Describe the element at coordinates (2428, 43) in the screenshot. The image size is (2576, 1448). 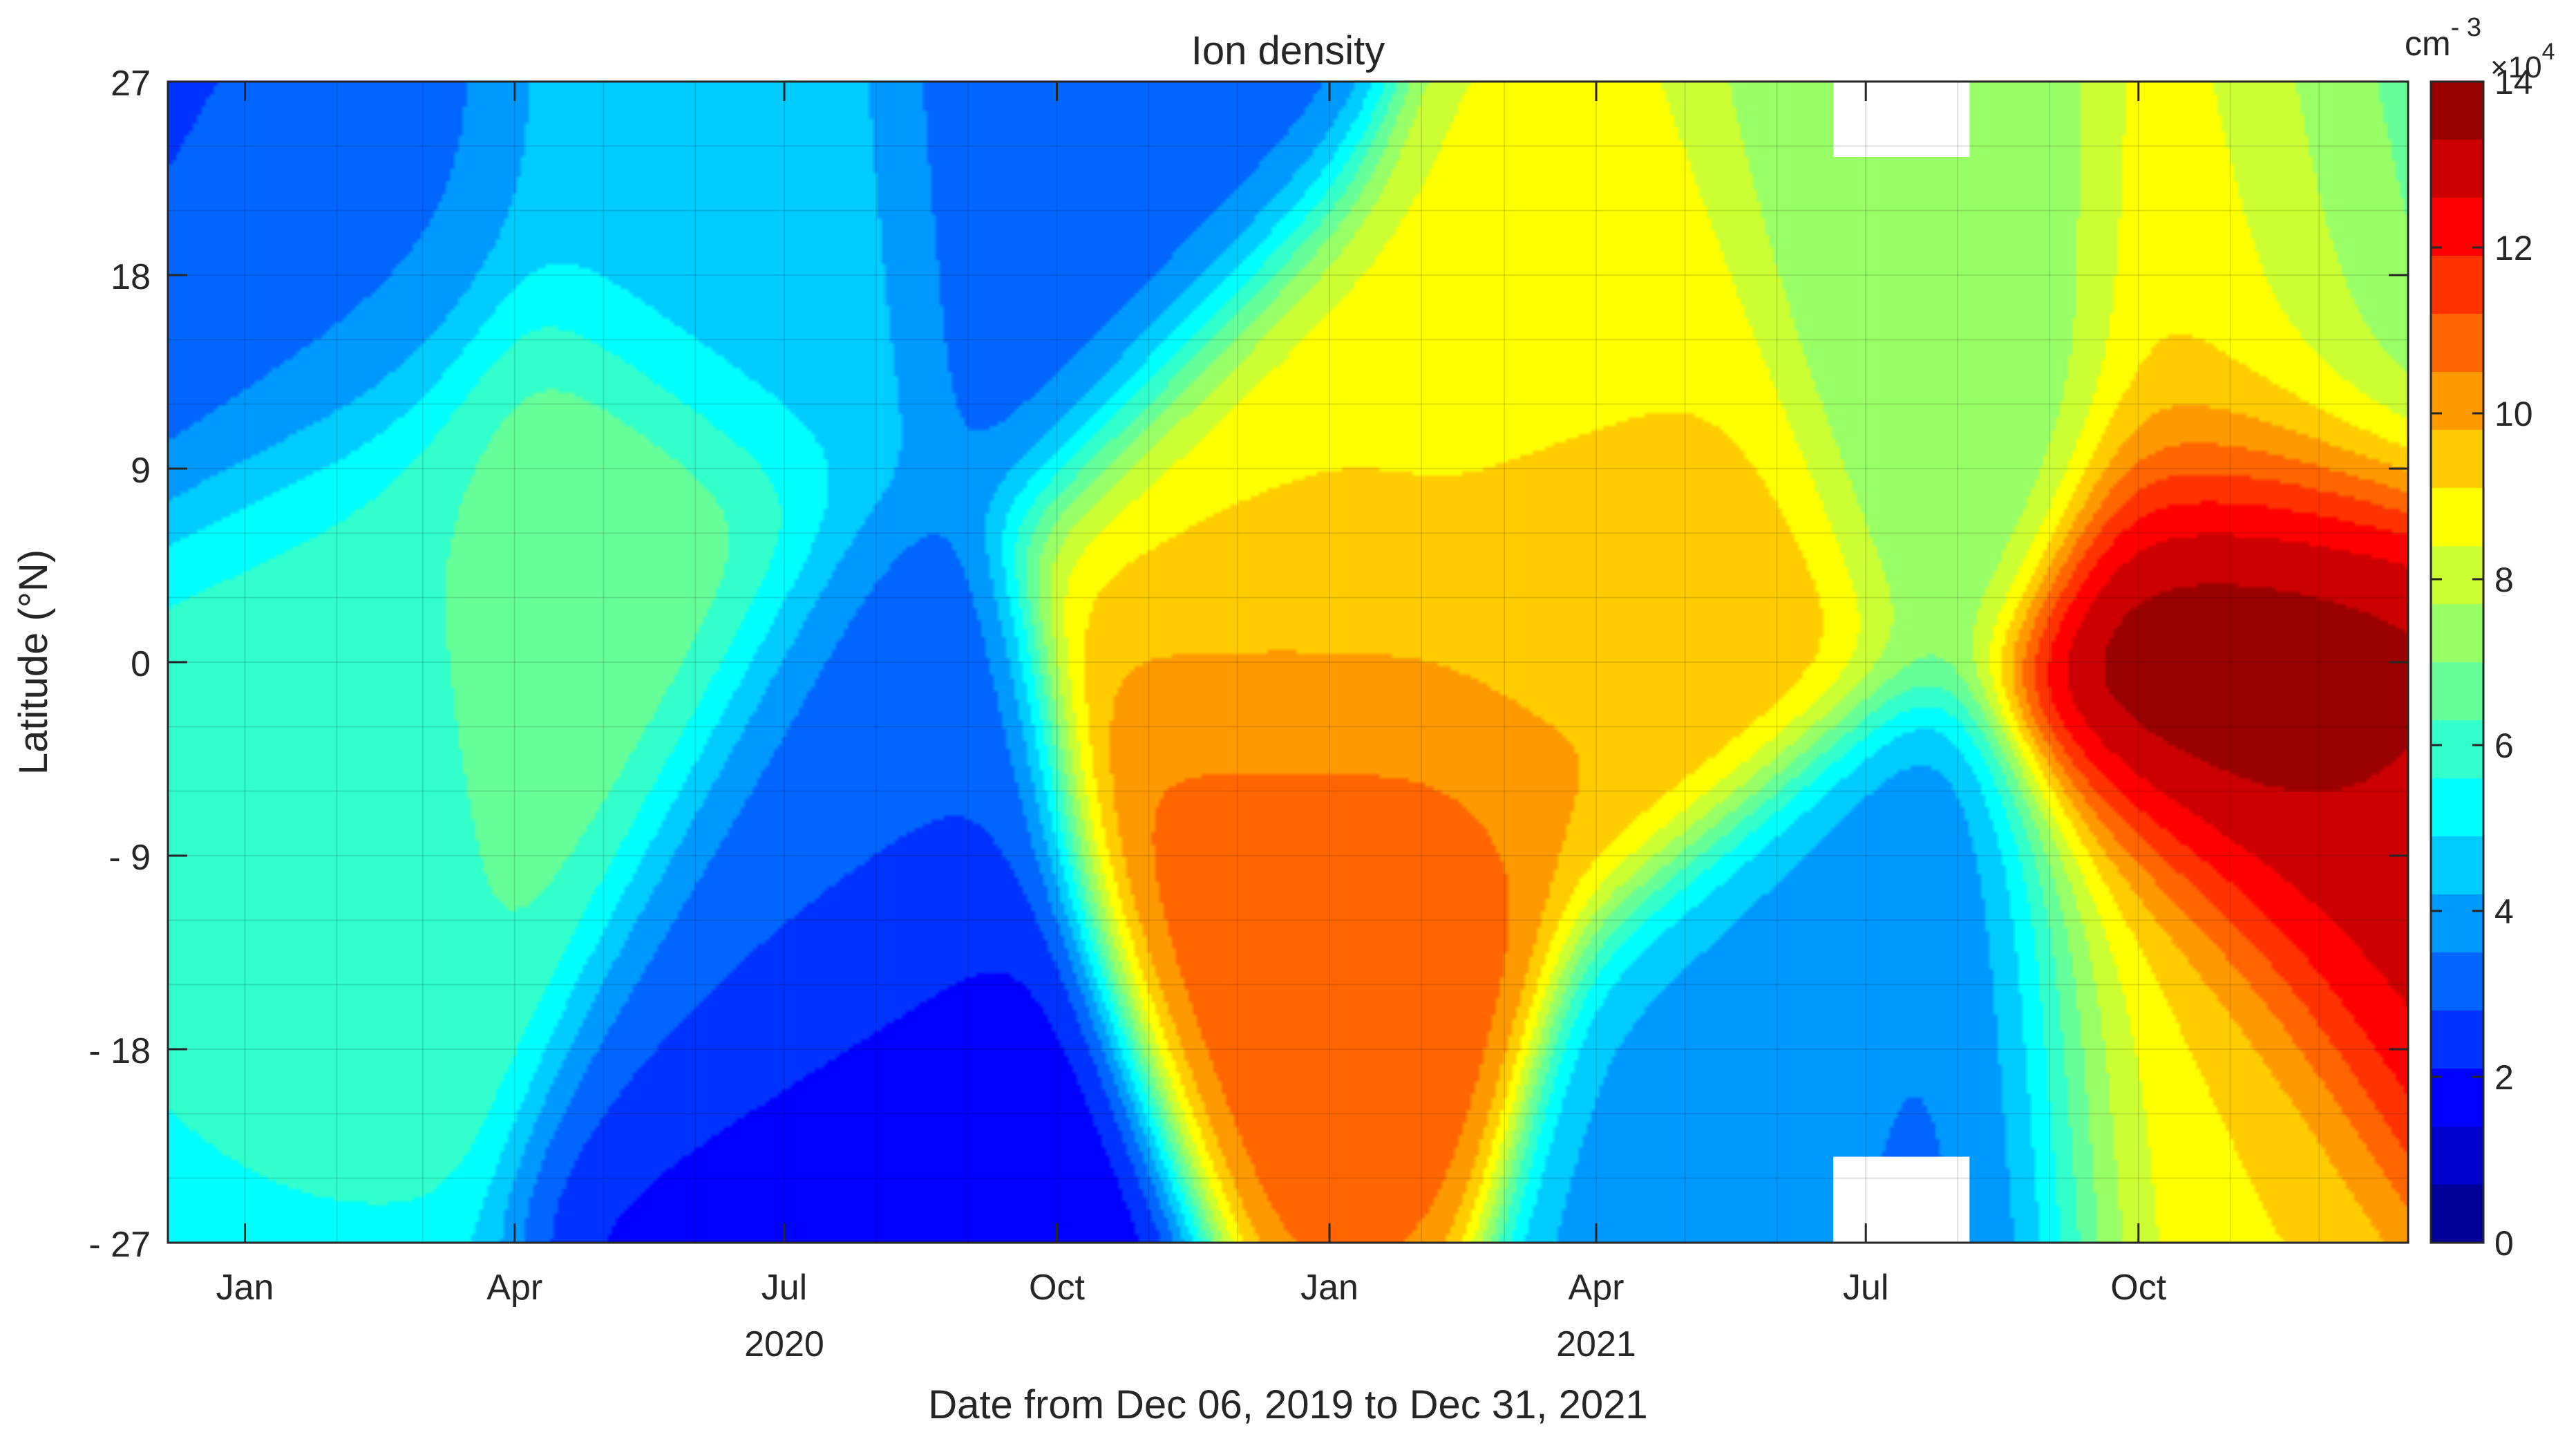
I see `colorbar-unit-base: cm` at that location.